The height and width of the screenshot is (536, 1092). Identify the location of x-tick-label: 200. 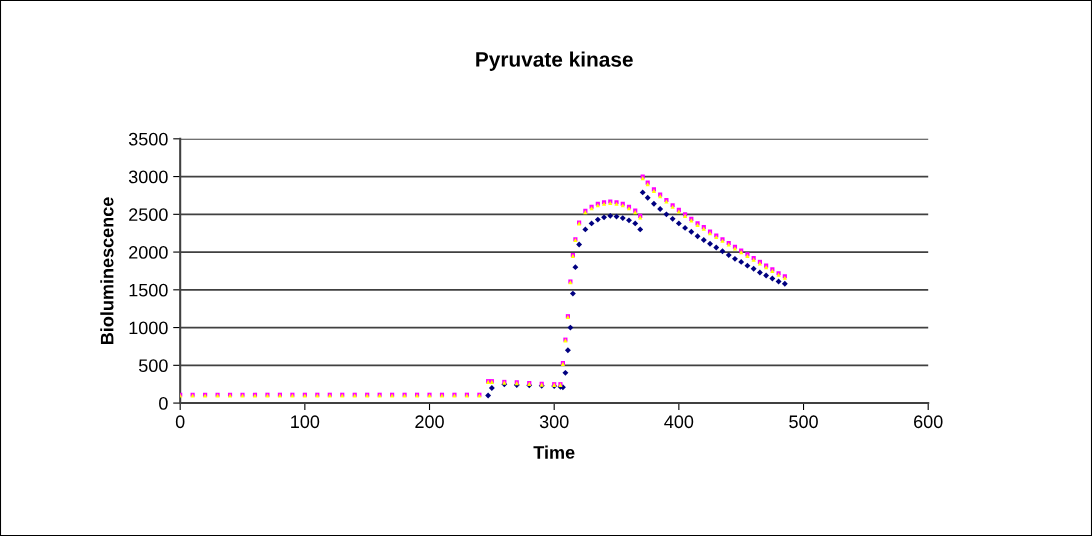
(429, 422).